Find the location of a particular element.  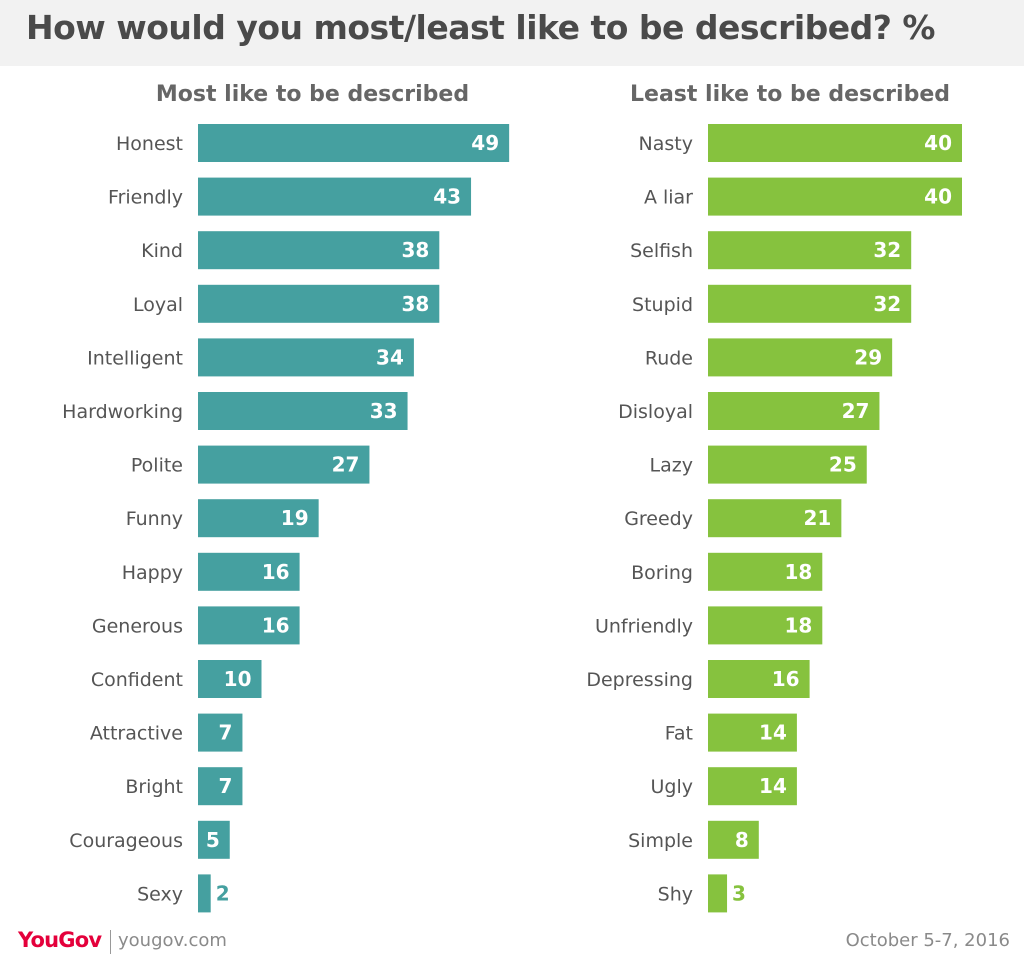

most-category-label: Friendly is located at coordinates (145, 198).